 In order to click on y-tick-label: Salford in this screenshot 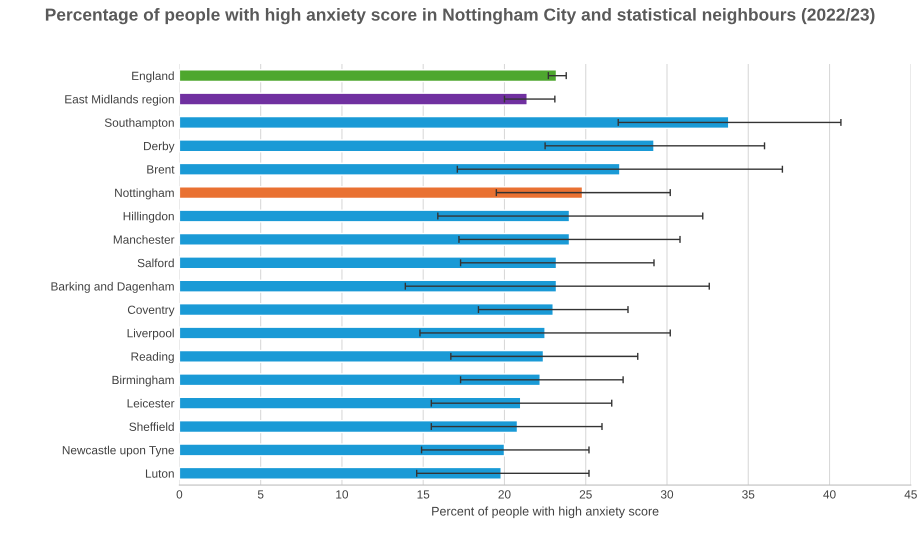, I will do `click(156, 263)`.